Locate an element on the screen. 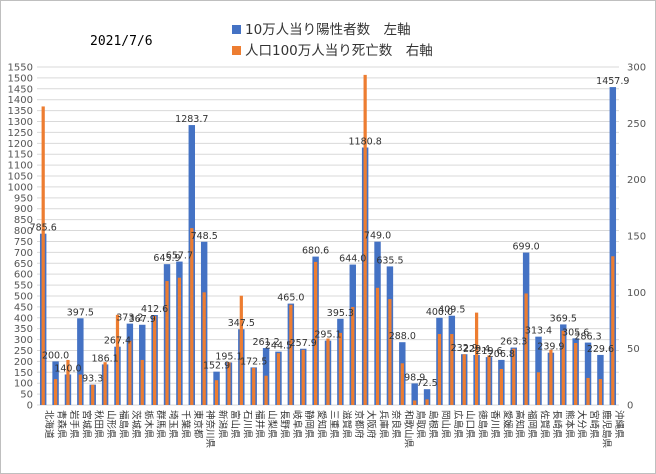  category-label: 愛知県 is located at coordinates (322, 424).